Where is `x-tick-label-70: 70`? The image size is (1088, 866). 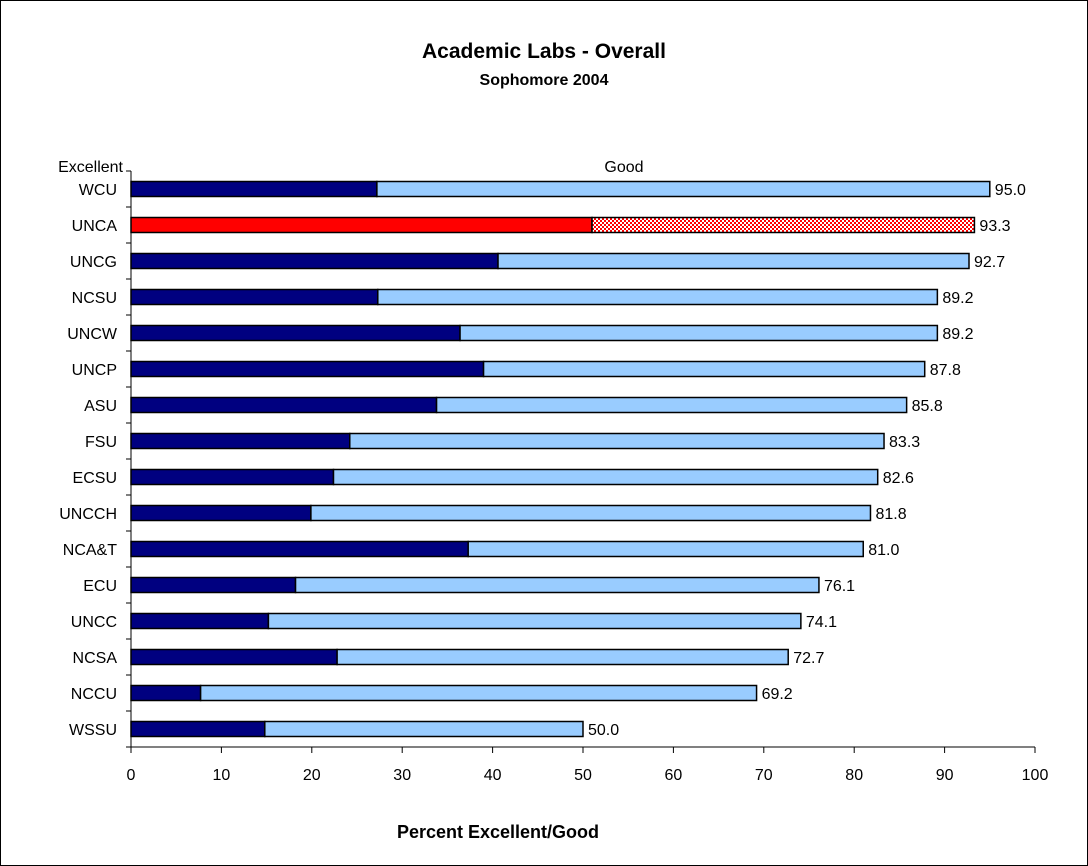
x-tick-label-70: 70 is located at coordinates (764, 775).